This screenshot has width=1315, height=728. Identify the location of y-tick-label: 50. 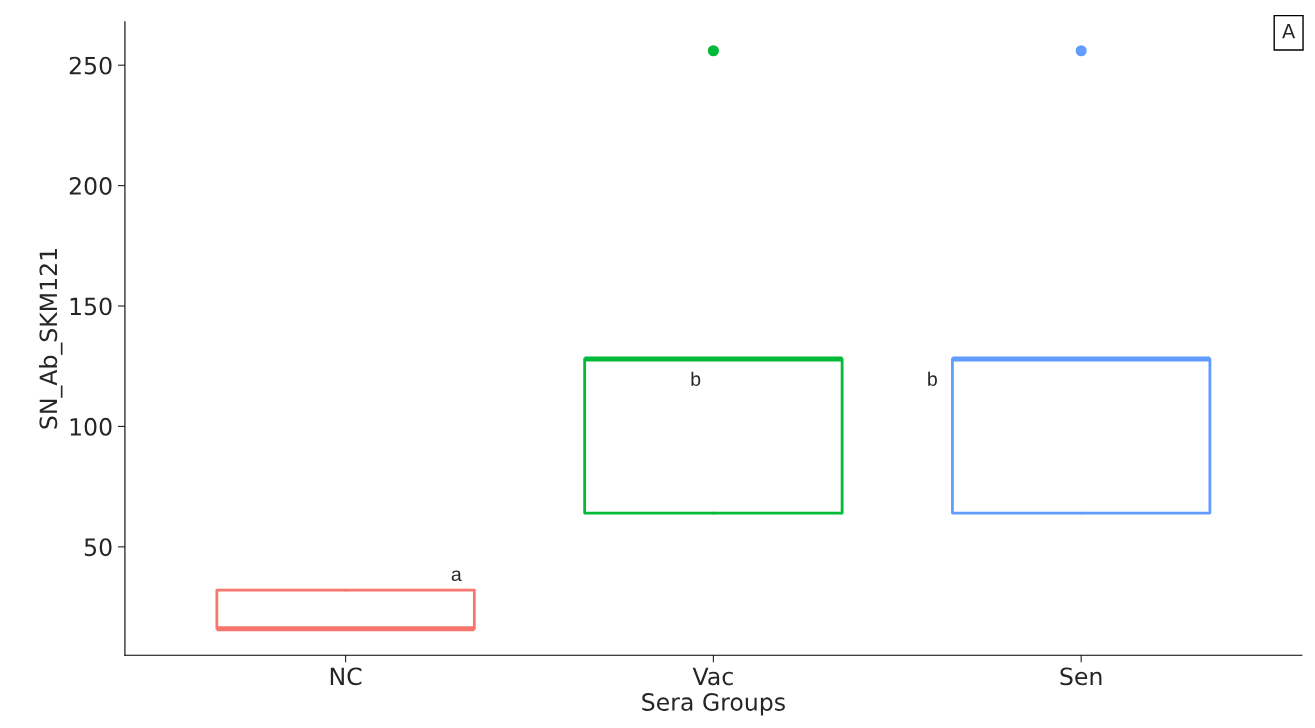
(98, 547).